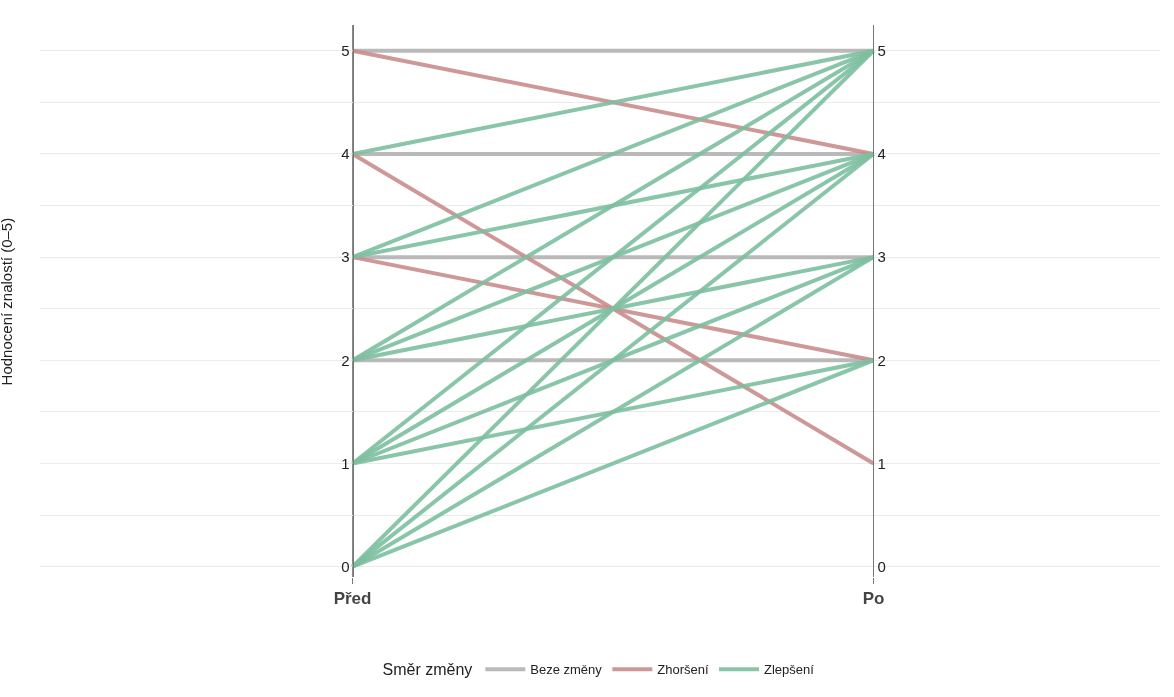 Image resolution: width=1174 pixels, height=697 pixels. I want to click on y-tick-label: 4, so click(345, 154).